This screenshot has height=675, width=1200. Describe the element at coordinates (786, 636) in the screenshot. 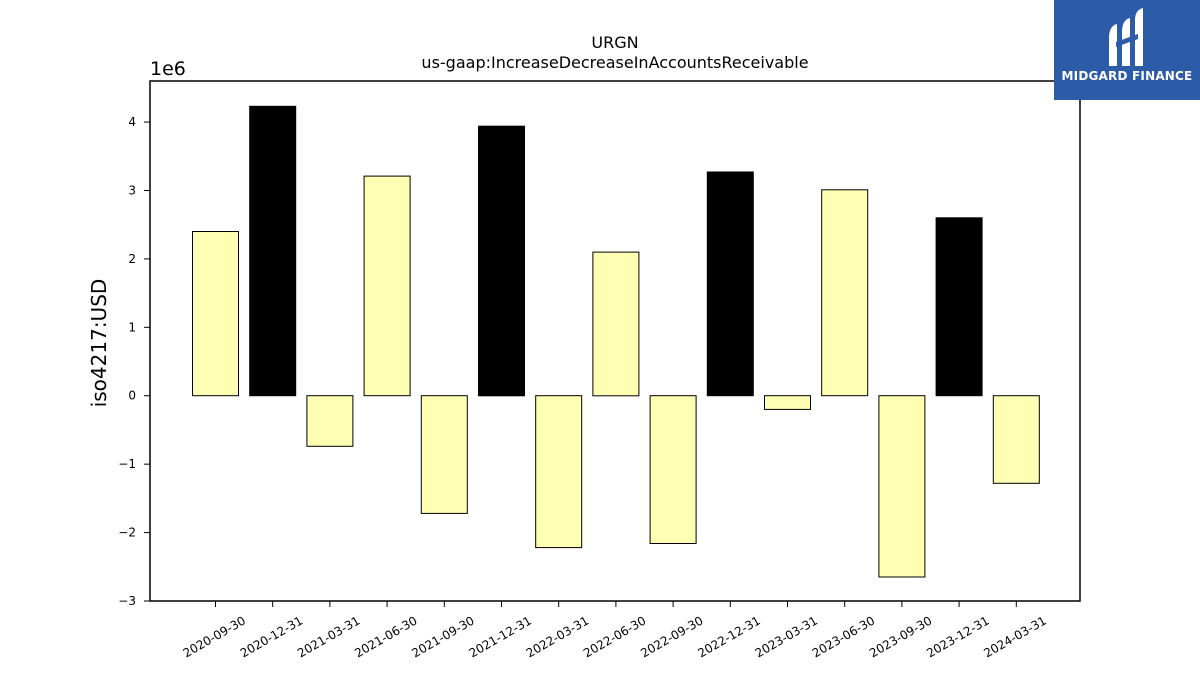

I see `x-tick-label: 2023-03-31` at that location.